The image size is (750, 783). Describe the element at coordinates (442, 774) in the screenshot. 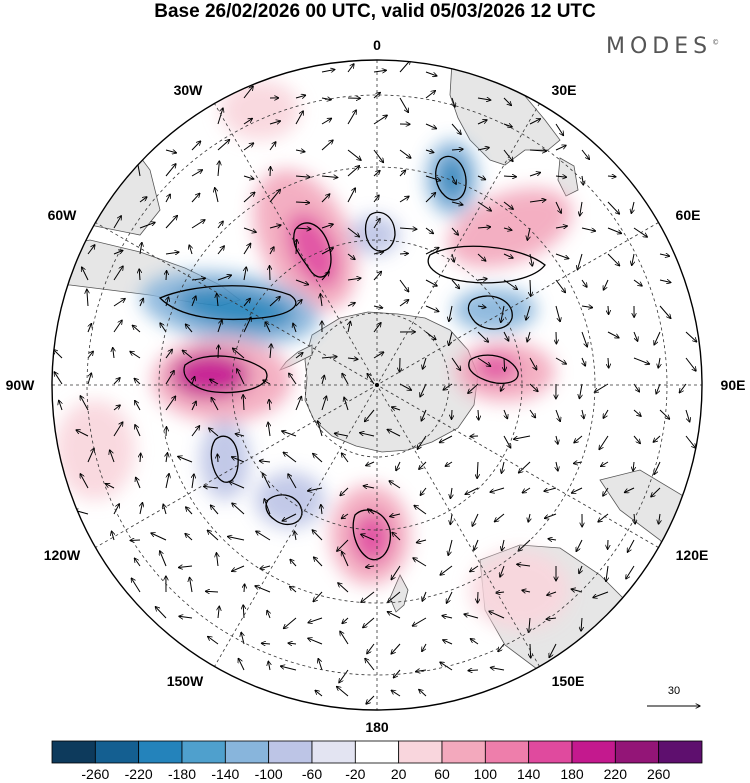

I see `colorbar-tick-label: 60` at that location.